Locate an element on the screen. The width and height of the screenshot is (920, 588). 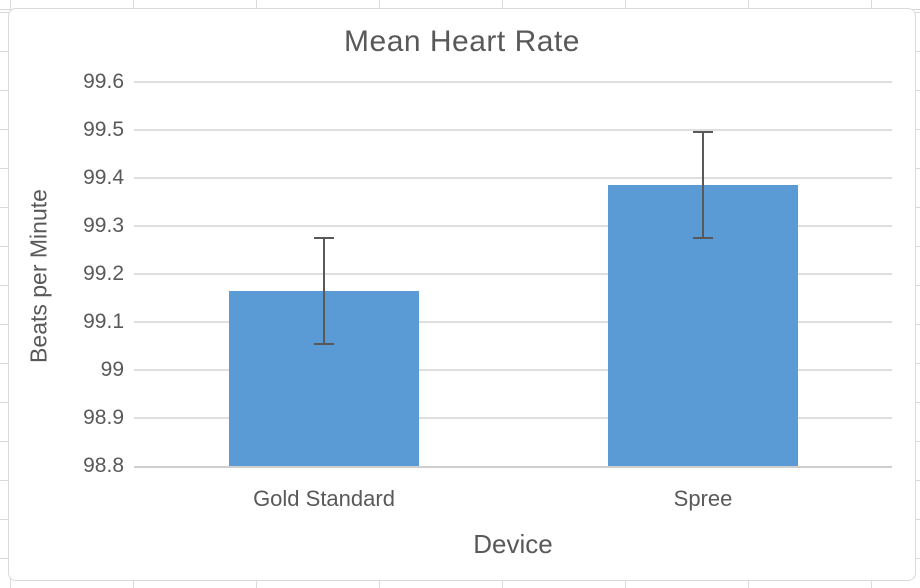
y-tick-label: 99 is located at coordinates (112, 369).